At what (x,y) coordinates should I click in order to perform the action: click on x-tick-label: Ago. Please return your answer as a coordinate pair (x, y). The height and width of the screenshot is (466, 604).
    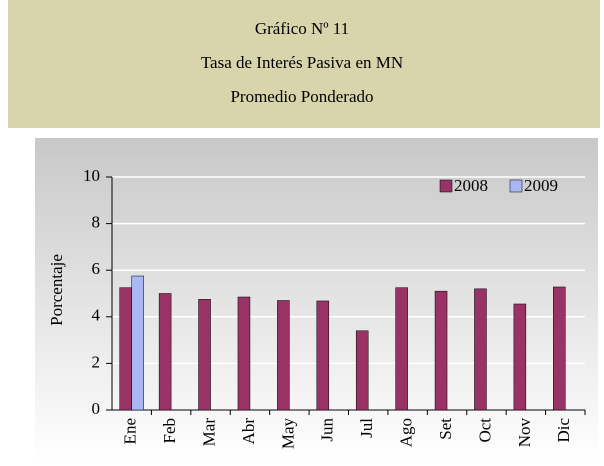
    Looking at the image, I should click on (406, 432).